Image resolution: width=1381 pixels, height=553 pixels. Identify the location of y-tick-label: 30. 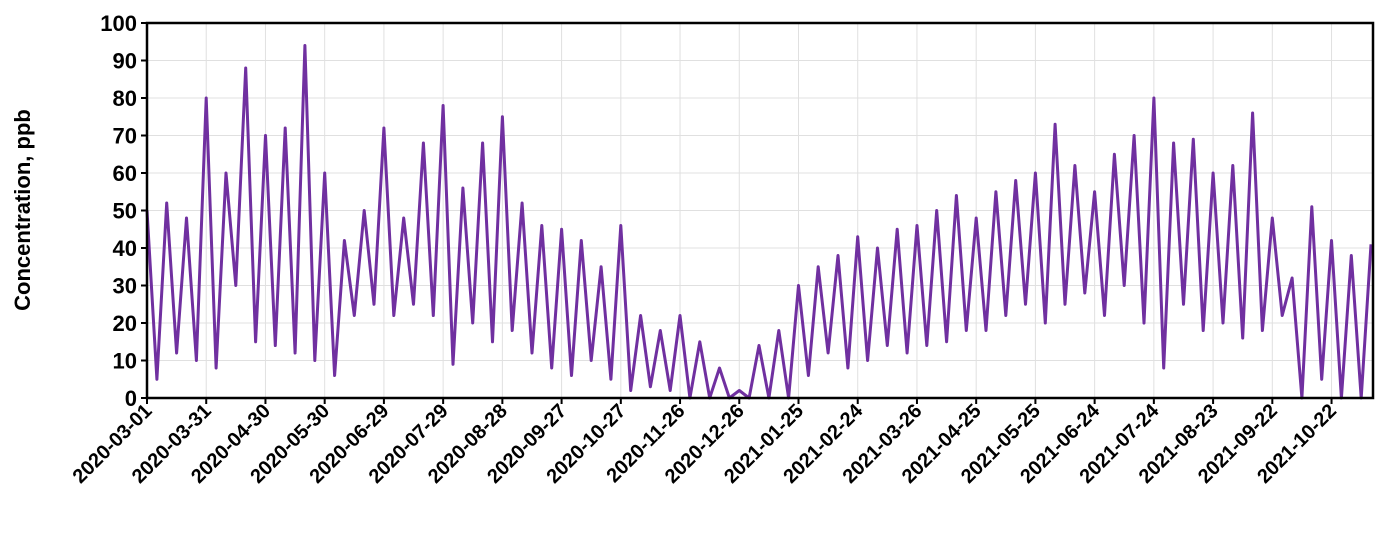
(125, 286).